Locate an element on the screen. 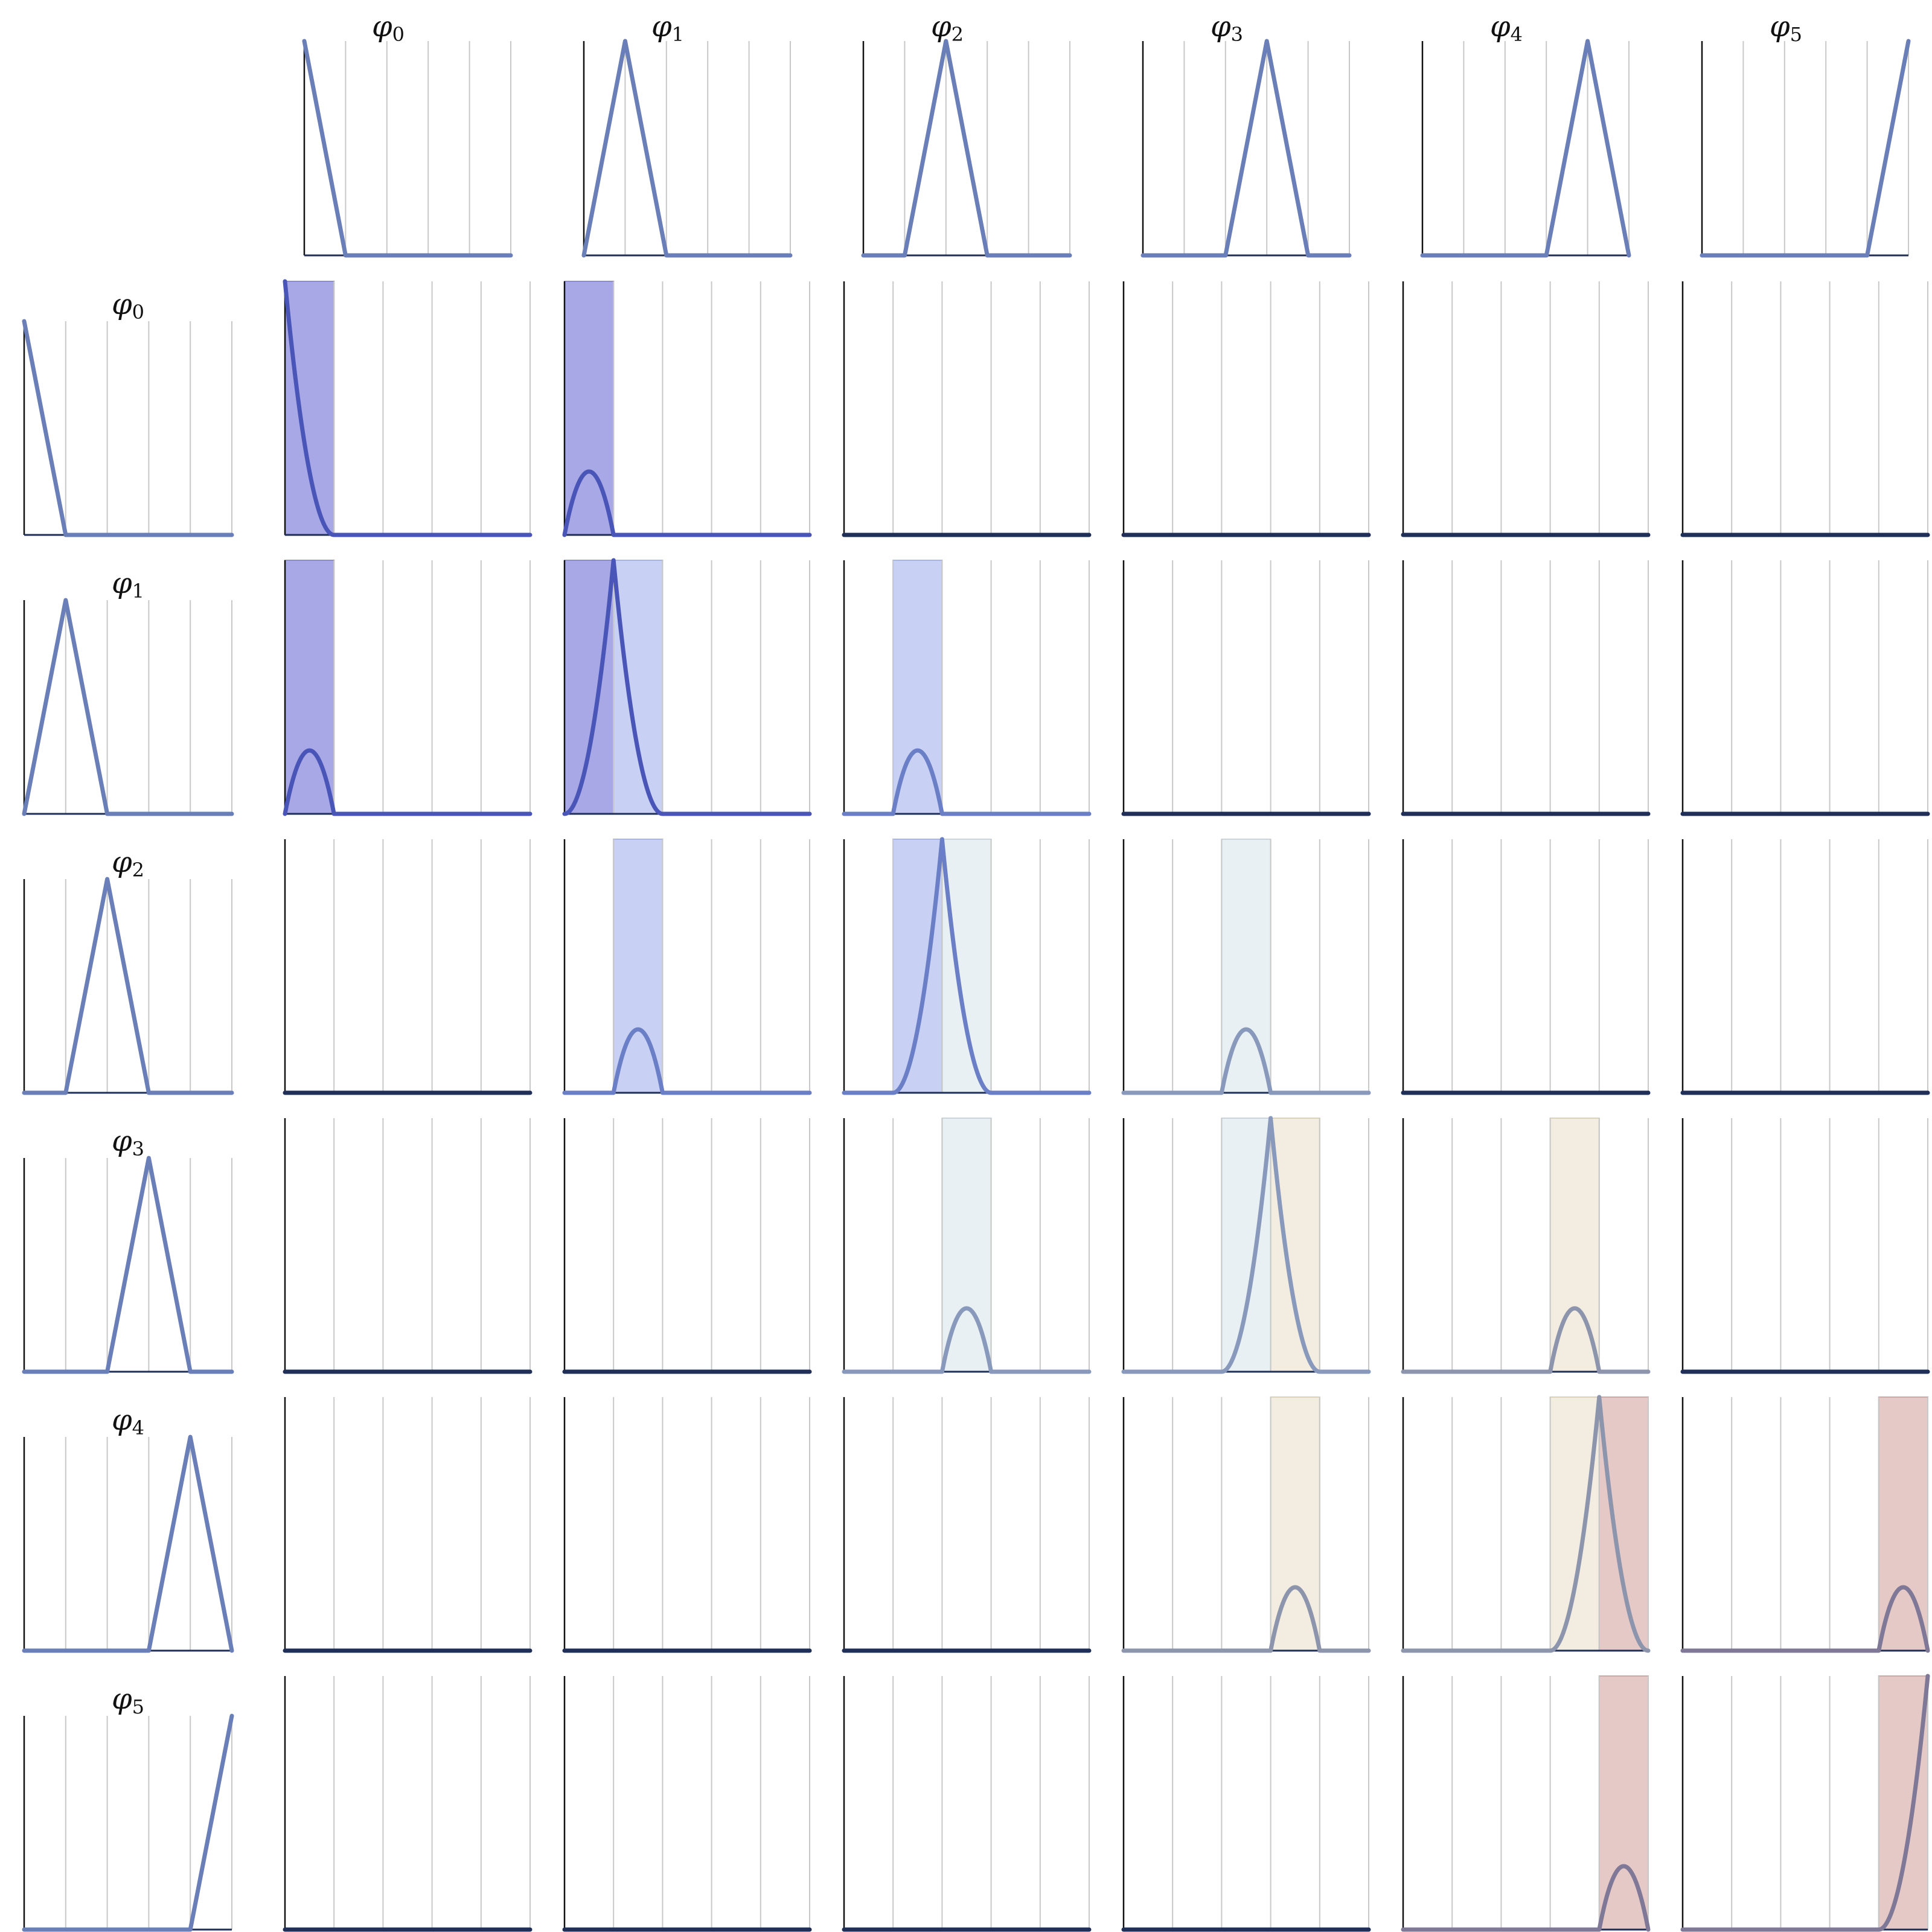  column-header-labels: φ0 φ1 φ2 φ3 φ4 φ5 is located at coordinates (1087, 28).